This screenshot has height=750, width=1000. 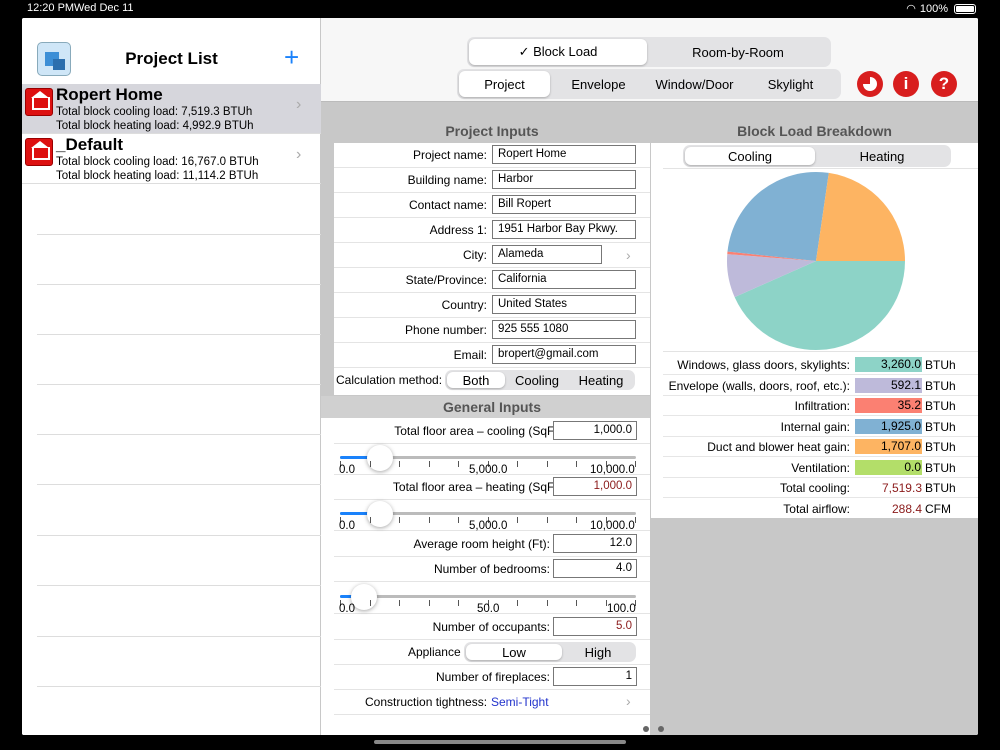 I want to click on project-name-input: Ropert Home, so click(x=564, y=154).